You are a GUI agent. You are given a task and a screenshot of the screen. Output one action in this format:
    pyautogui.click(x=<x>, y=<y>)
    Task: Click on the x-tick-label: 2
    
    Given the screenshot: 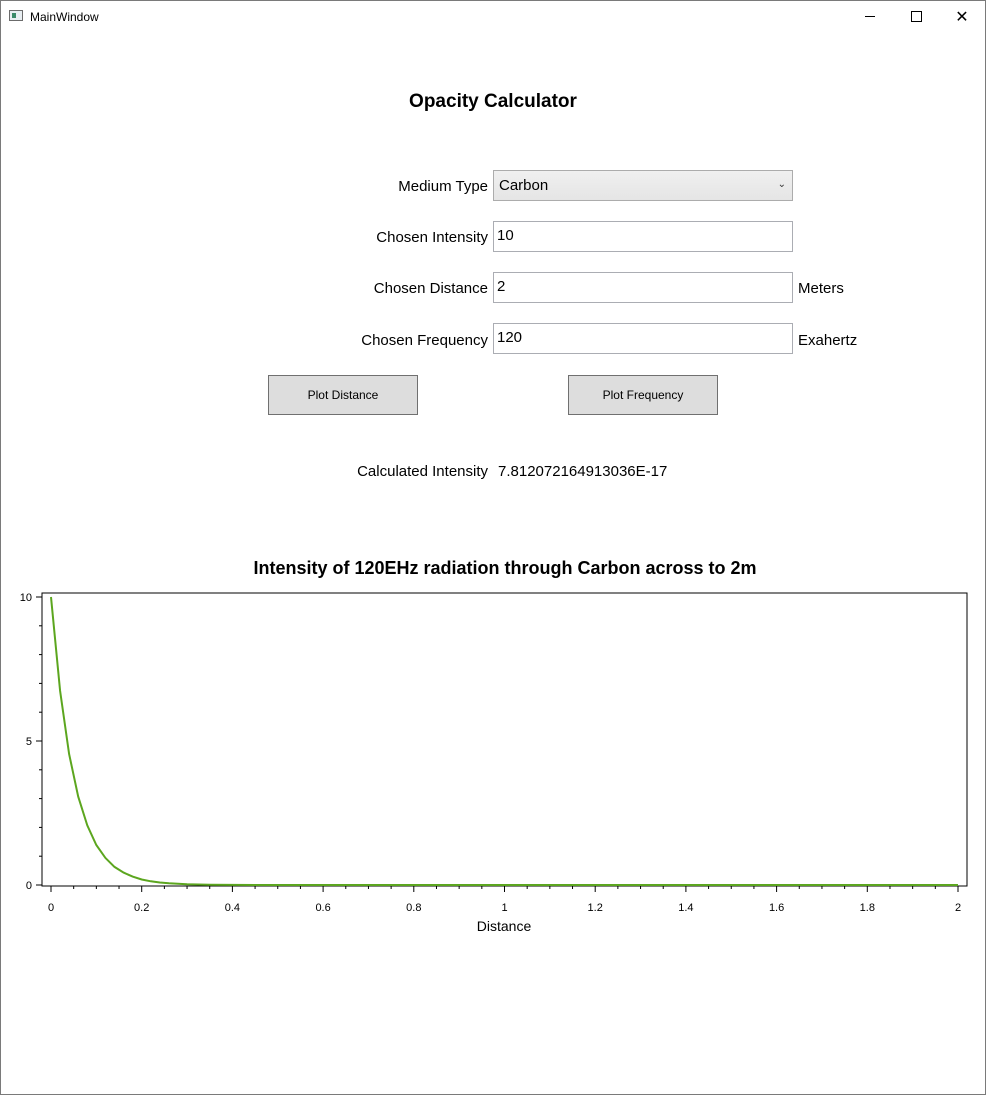 What is the action you would take?
    pyautogui.click(x=958, y=908)
    